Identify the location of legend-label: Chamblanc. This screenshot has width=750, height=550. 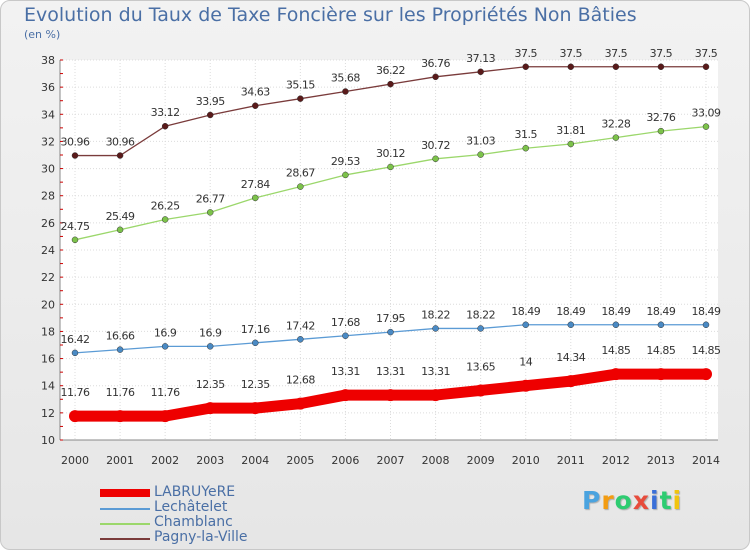
(193, 522).